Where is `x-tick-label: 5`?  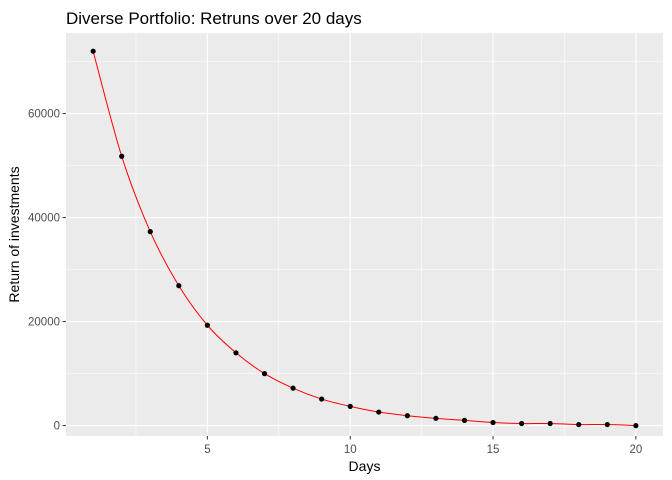 x-tick-label: 5 is located at coordinates (207, 450).